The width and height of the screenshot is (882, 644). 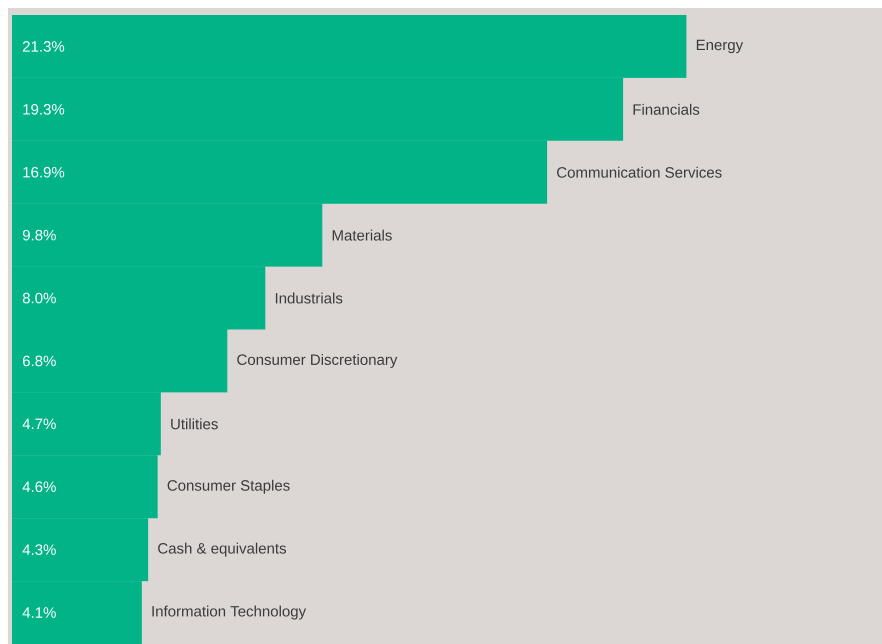 What do you see at coordinates (39, 486) in the screenshot?
I see `data-label: 4.6%` at bounding box center [39, 486].